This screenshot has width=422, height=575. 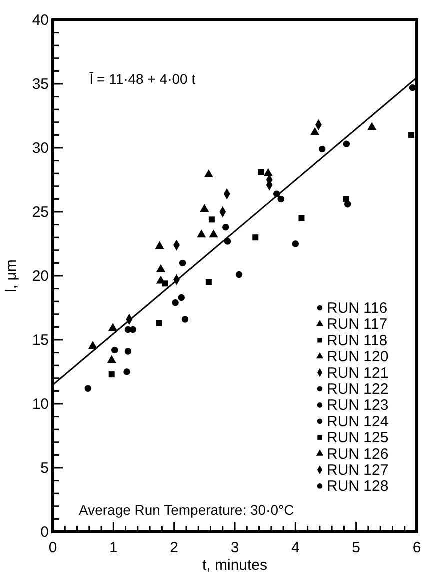 What do you see at coordinates (358, 454) in the screenshot?
I see `legend-label: RUN 126` at bounding box center [358, 454].